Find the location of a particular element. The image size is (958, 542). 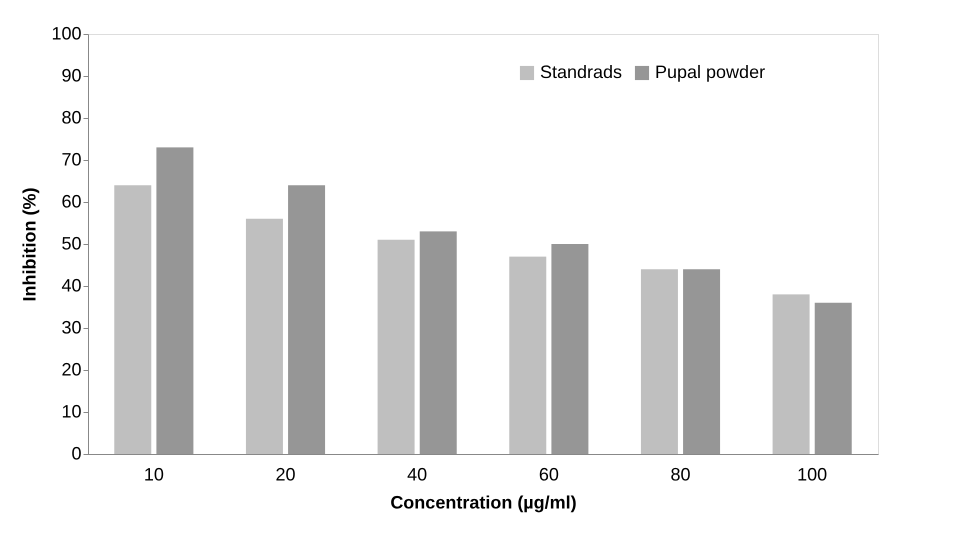

y-tick-label: 60 is located at coordinates (71, 202).